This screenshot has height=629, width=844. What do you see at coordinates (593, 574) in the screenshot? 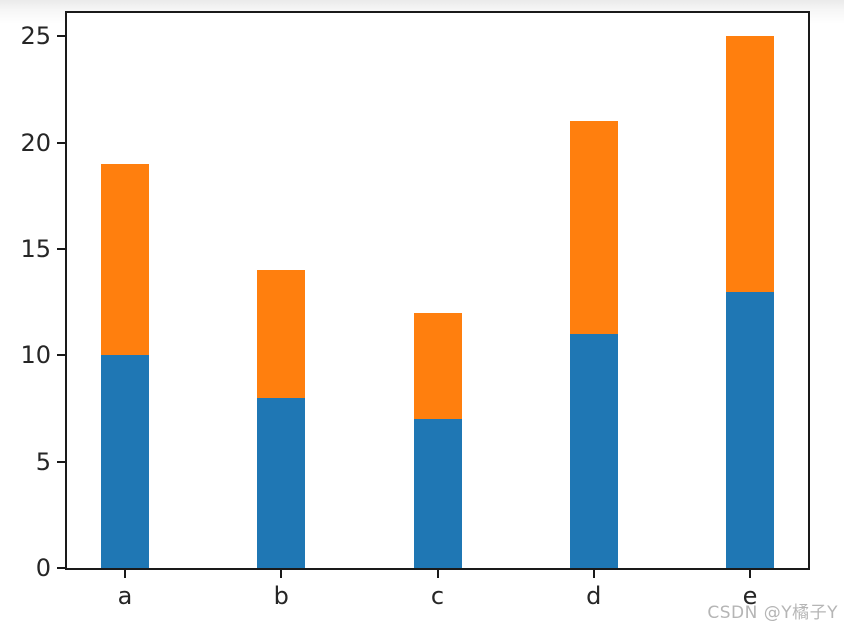
I see `x-tick-d` at bounding box center [593, 574].